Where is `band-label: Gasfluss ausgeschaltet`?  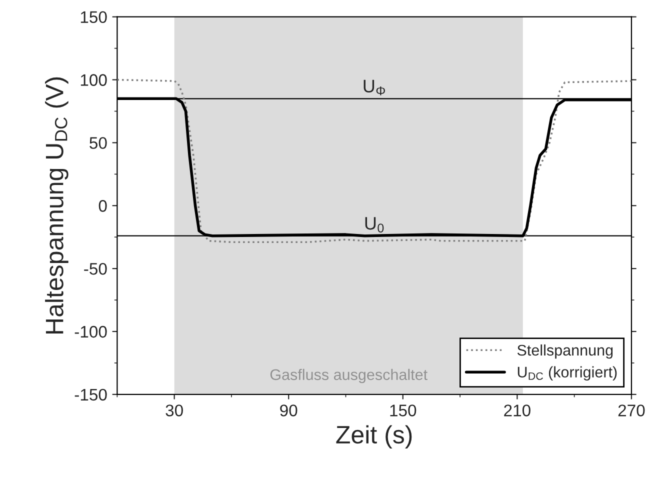 band-label: Gasfluss ausgeschaltet is located at coordinates (349, 376).